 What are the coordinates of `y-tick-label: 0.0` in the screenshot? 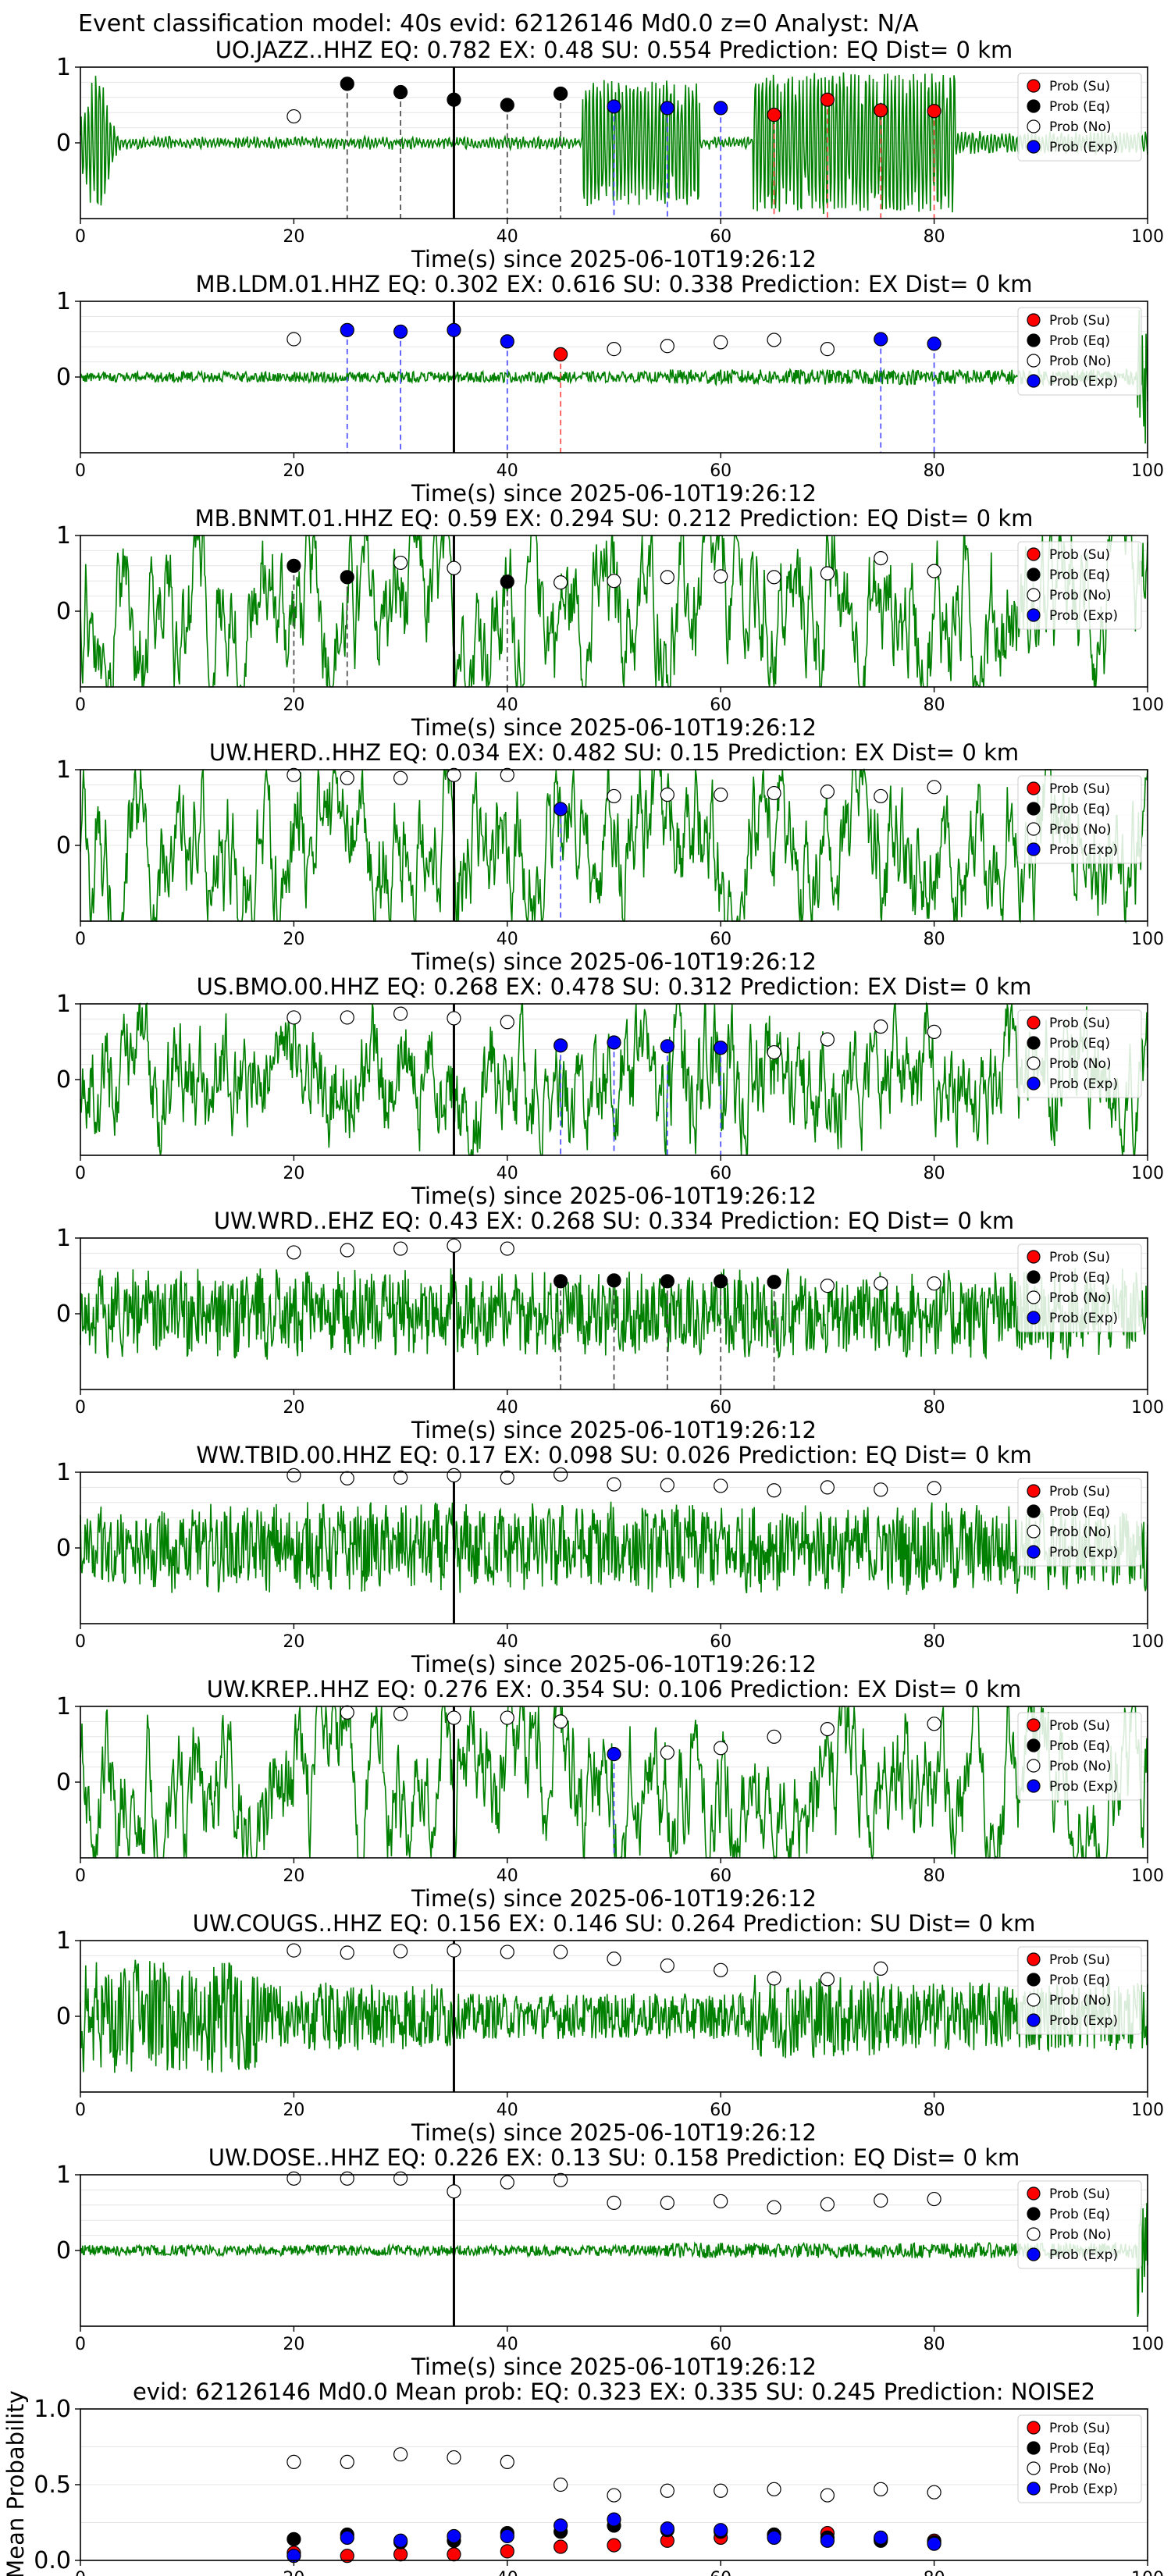 It's located at (52, 2560).